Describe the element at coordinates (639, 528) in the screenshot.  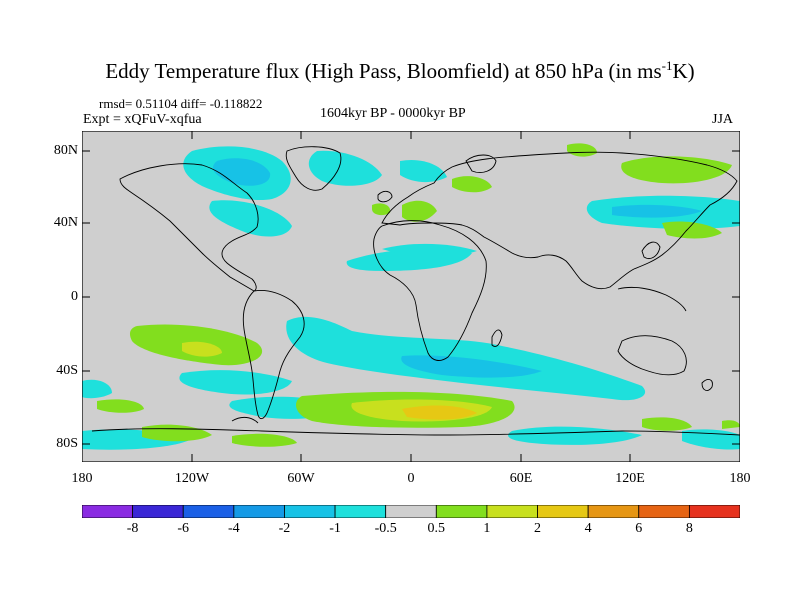
I see `colorbar-label: 6` at that location.